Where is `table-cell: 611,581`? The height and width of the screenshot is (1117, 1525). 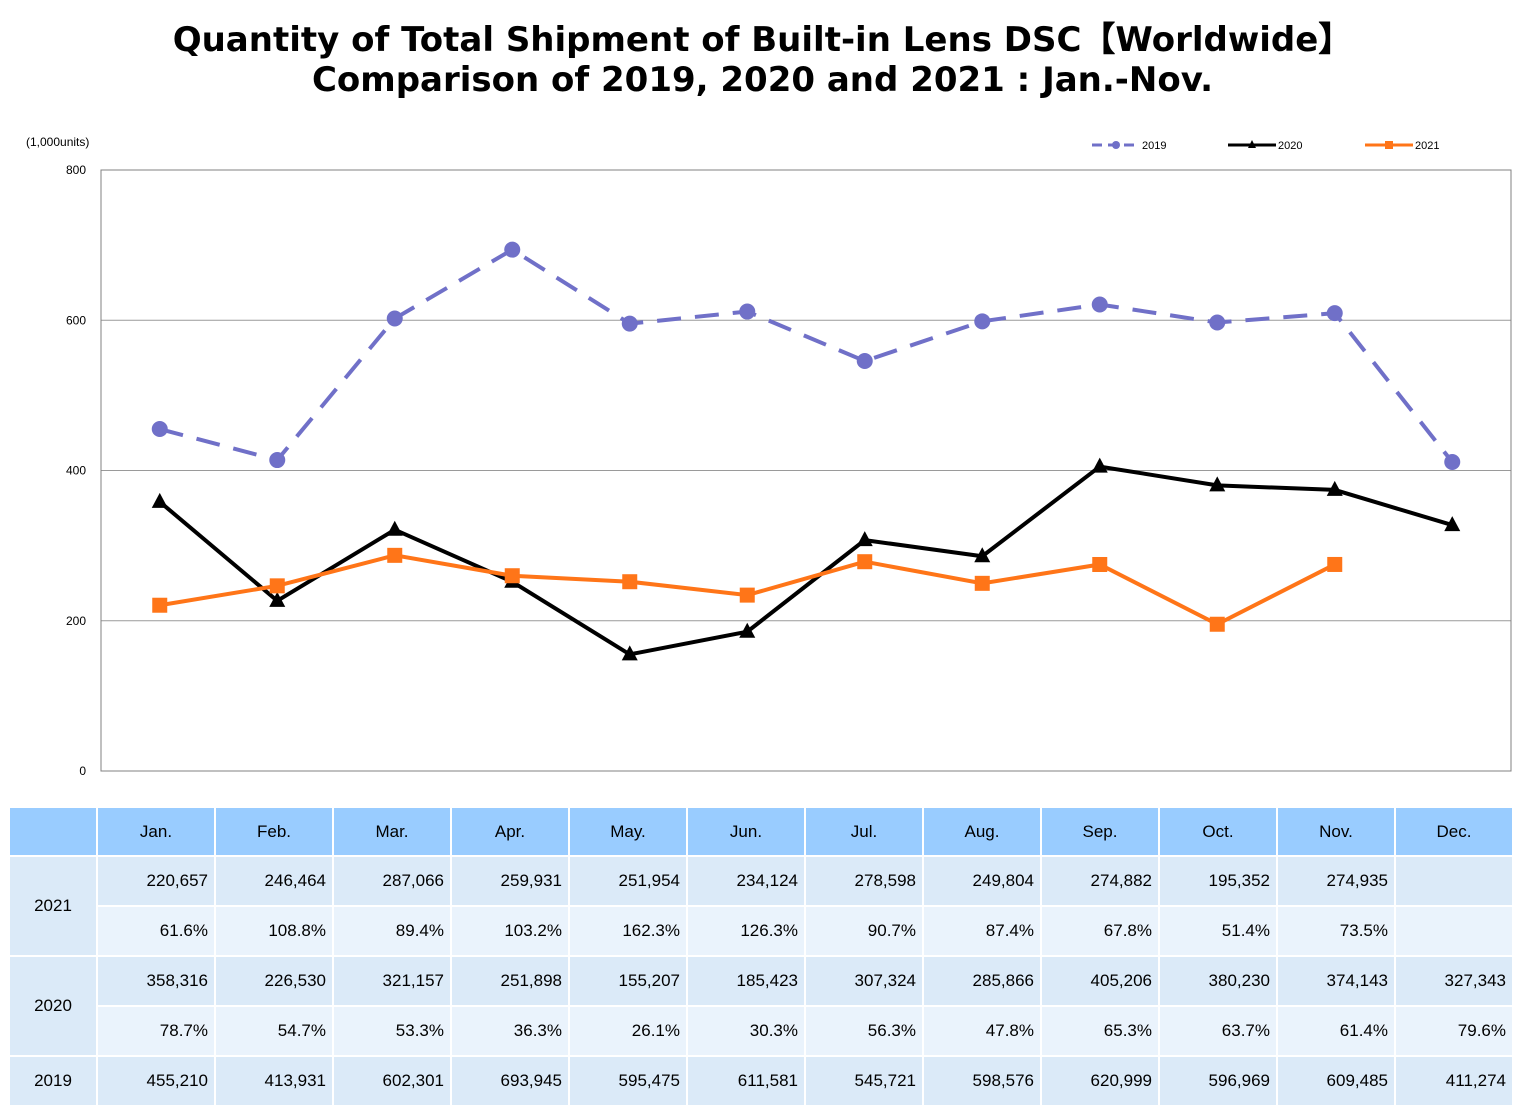
table-cell: 611,581 is located at coordinates (746, 1081).